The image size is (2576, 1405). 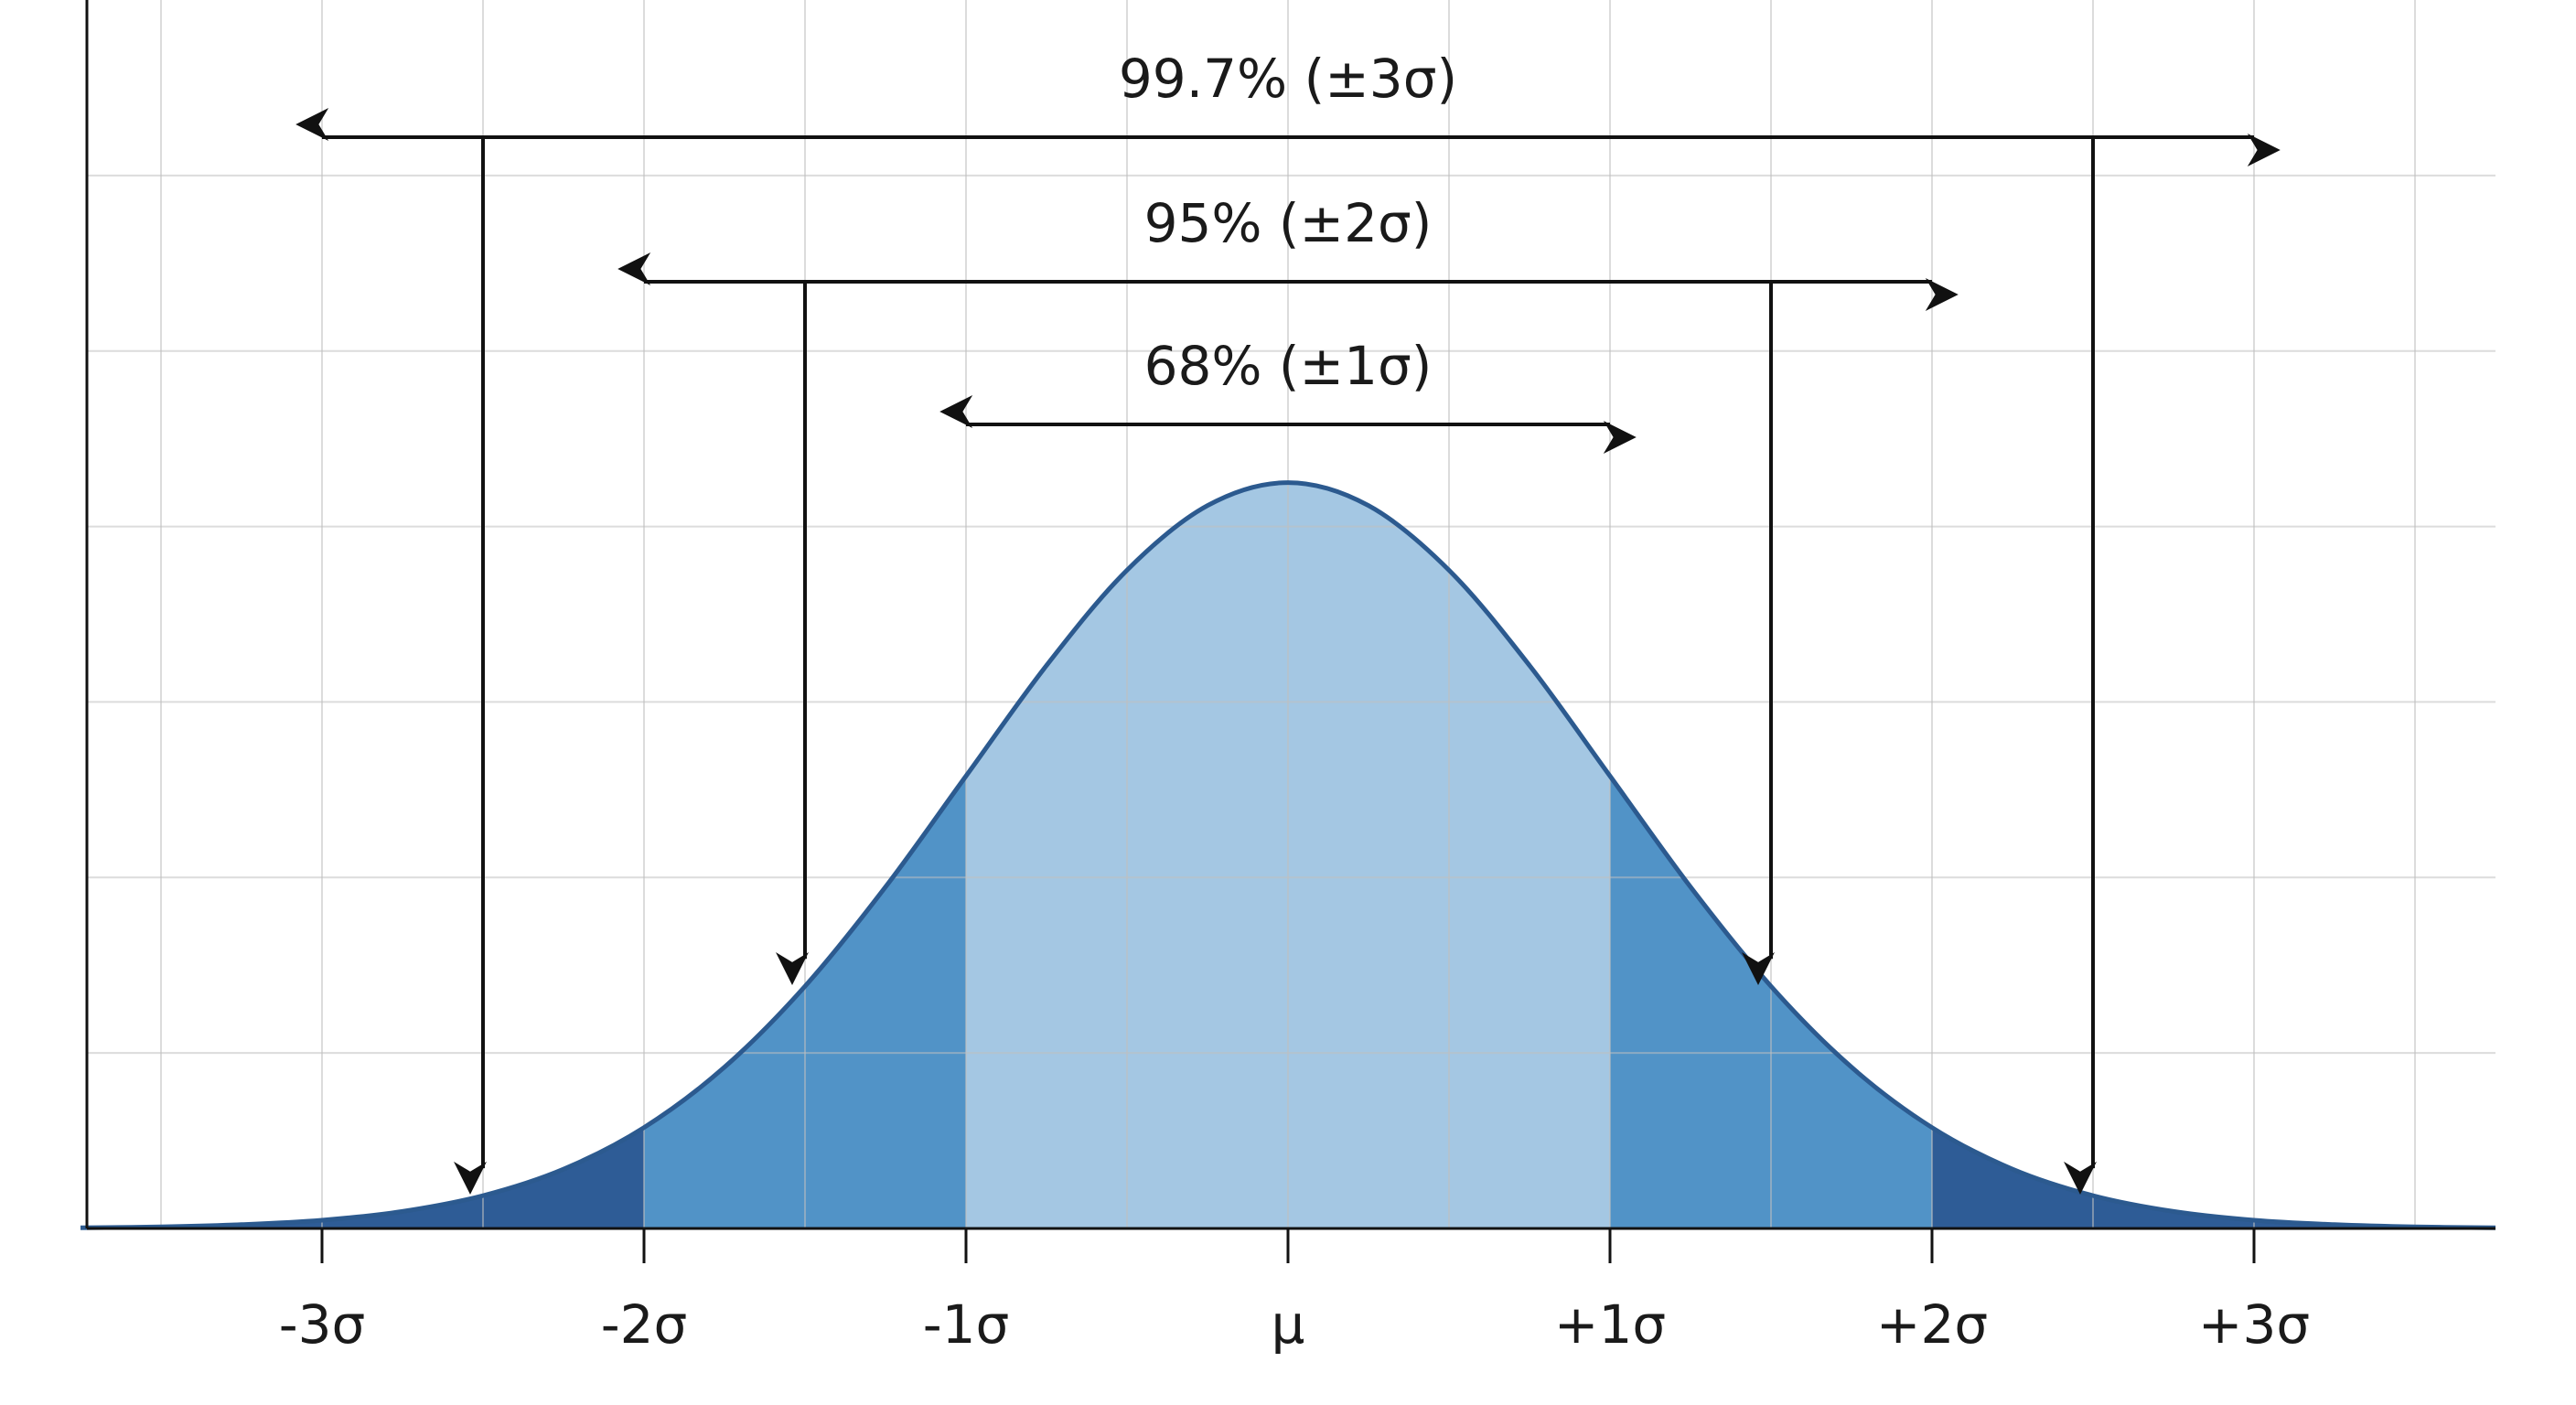 I want to click on x-tick-label: +2σ, so click(x=1932, y=1324).